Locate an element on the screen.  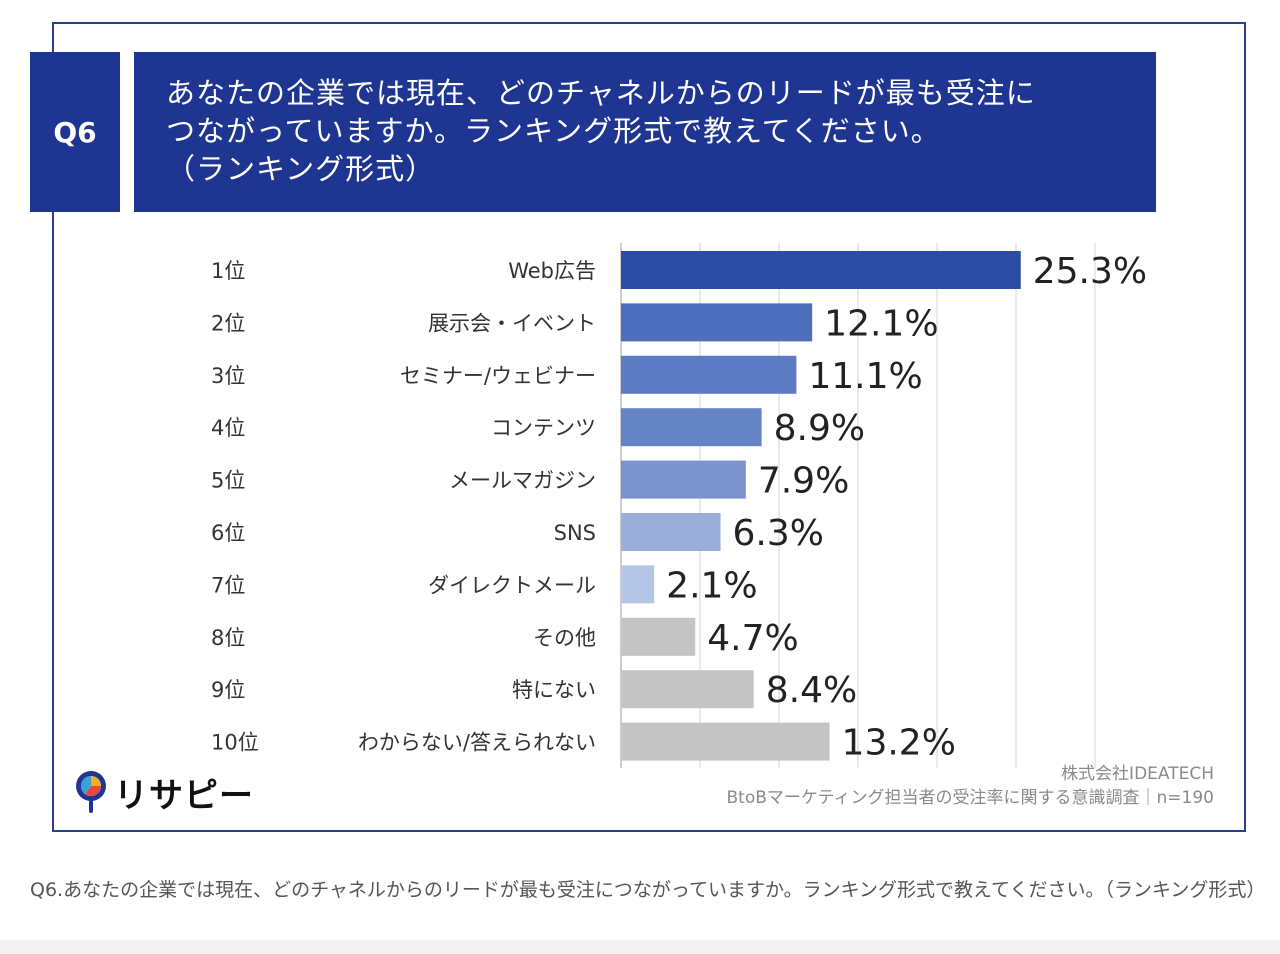
rank-label: 6位 is located at coordinates (228, 533).